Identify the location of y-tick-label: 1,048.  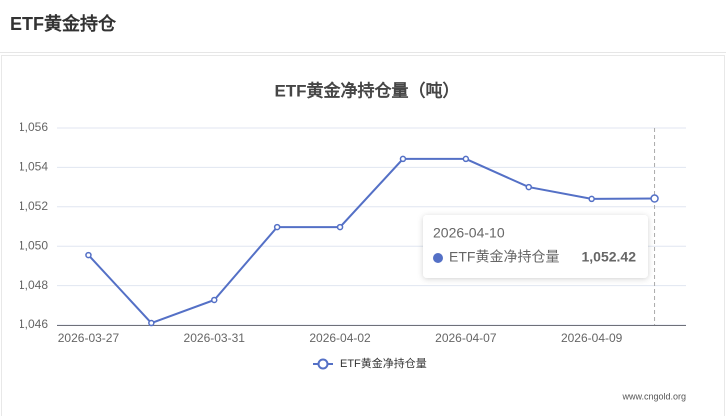
(33, 285).